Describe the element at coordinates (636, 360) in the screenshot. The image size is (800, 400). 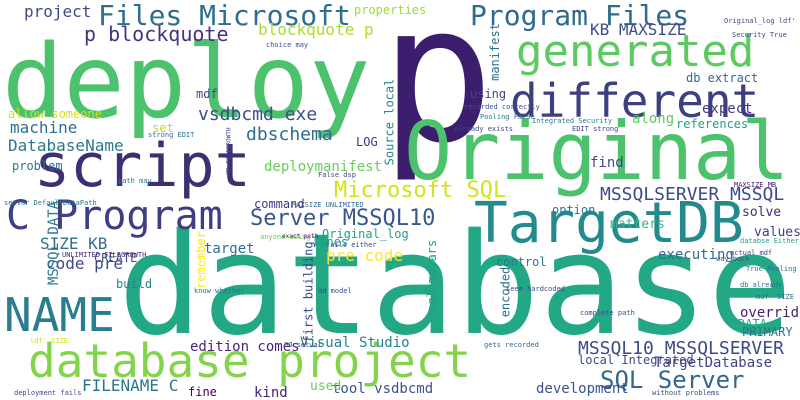
I see `word-local-integrated: local Integrated` at that location.